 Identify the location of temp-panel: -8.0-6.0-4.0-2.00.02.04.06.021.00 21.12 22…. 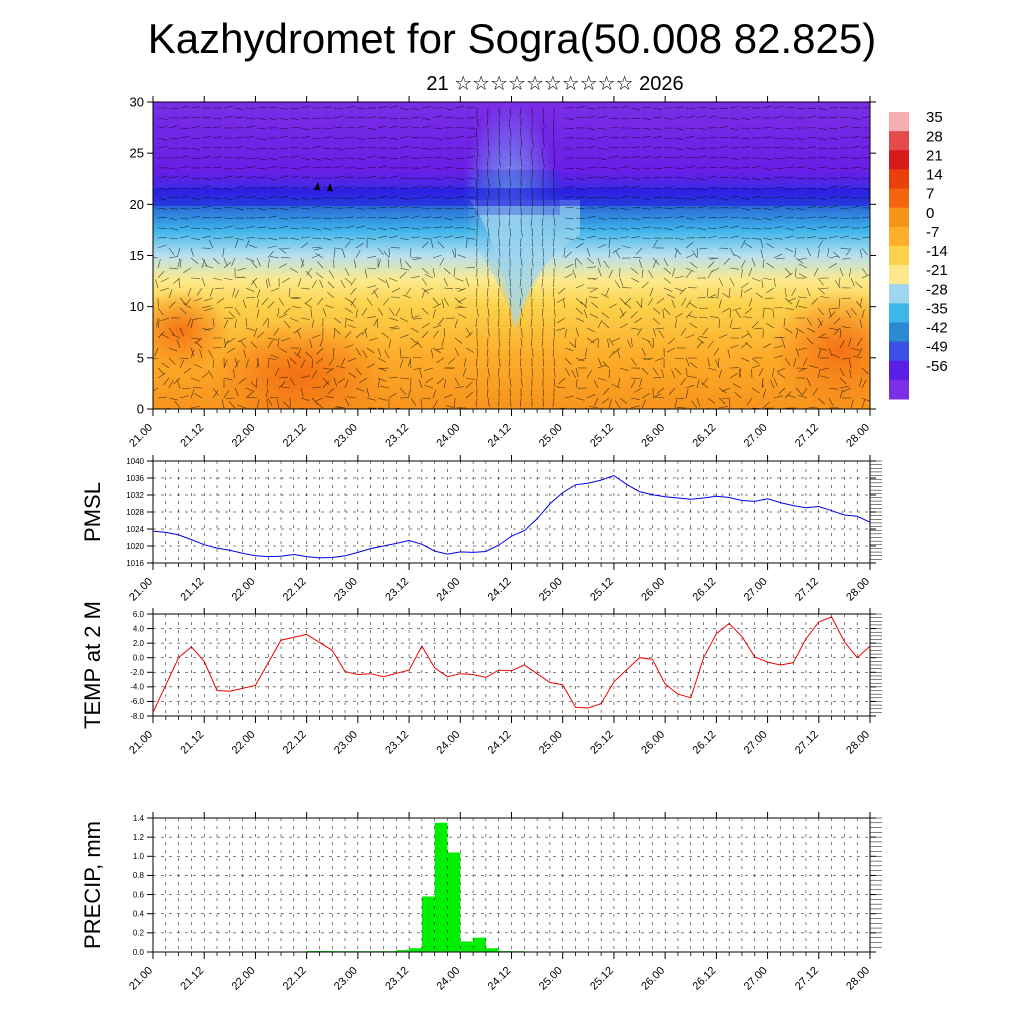
(481, 679).